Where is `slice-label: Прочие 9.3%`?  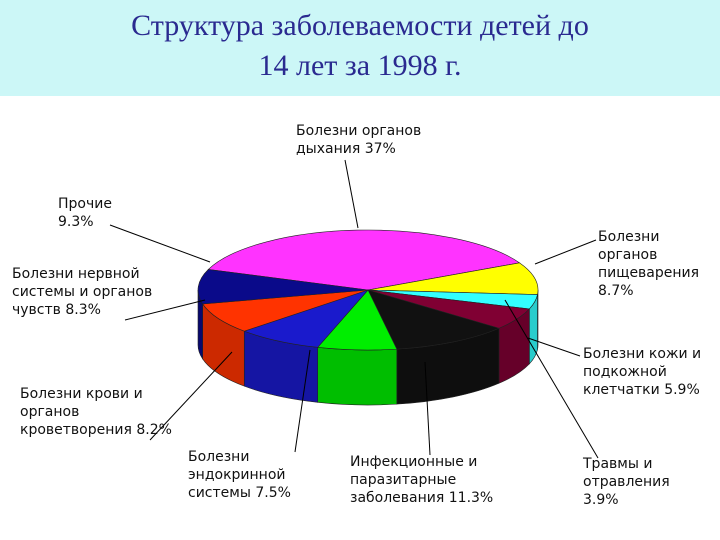
slice-label: Прочие 9.3% is located at coordinates (103, 213).